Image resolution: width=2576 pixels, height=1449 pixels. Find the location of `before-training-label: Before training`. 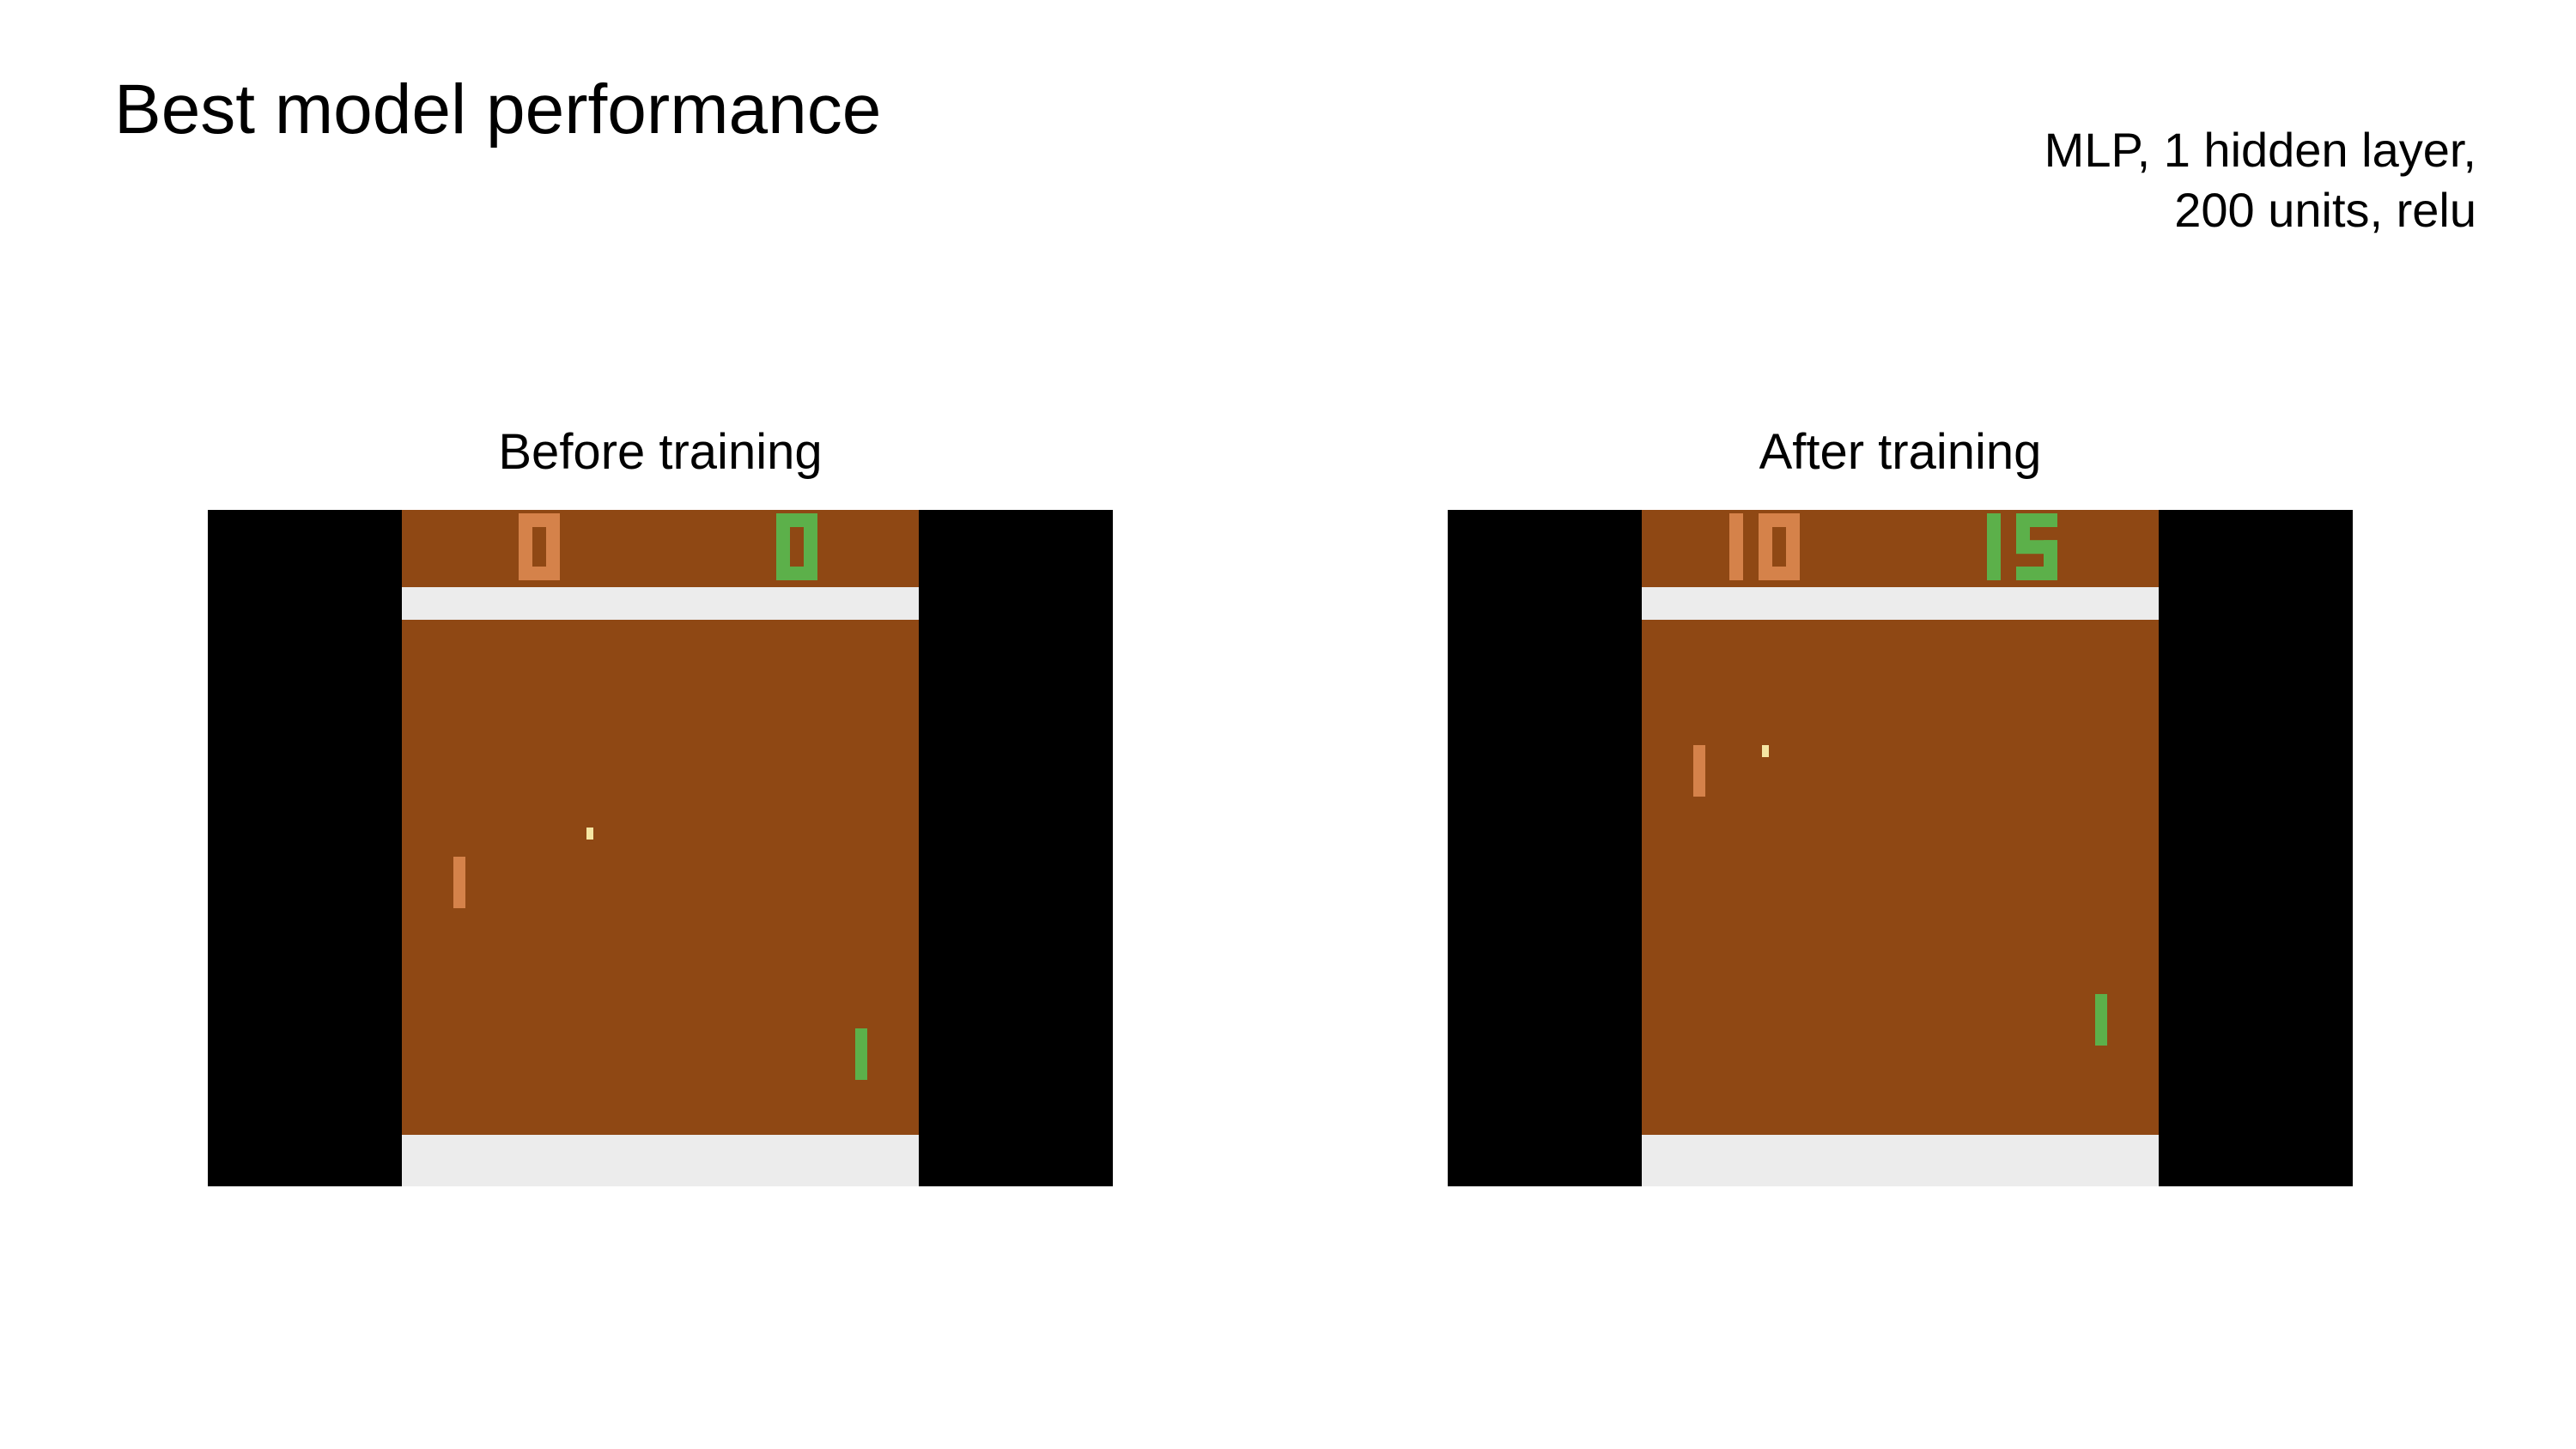

before-training-label: Before training is located at coordinates (660, 452).